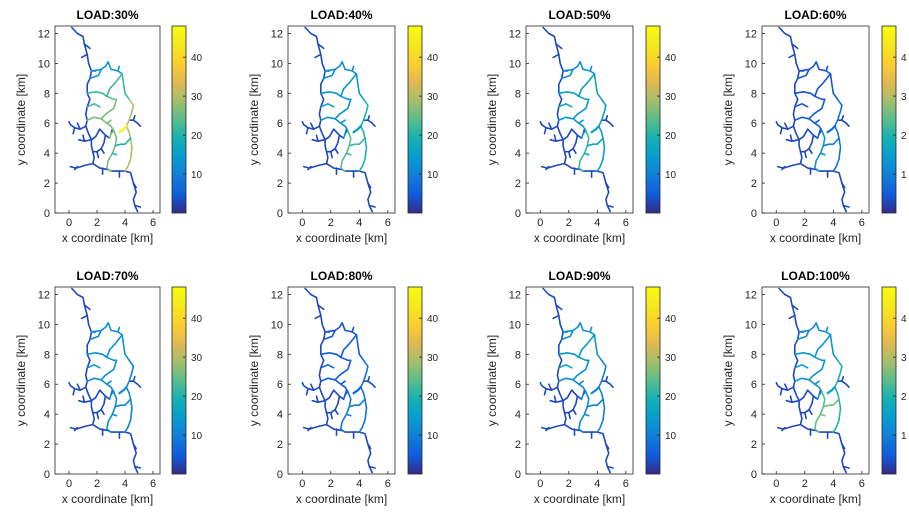 This screenshot has height=516, width=909. What do you see at coordinates (341, 276) in the screenshot?
I see `subplot-title: LOAD:80%` at bounding box center [341, 276].